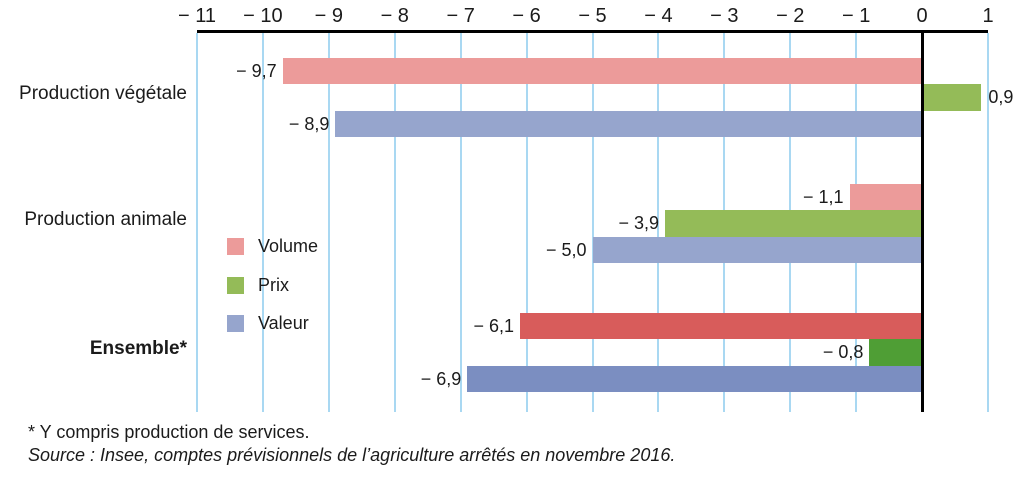  I want to click on x-axis-tick-label: − 10, so click(263, 16).